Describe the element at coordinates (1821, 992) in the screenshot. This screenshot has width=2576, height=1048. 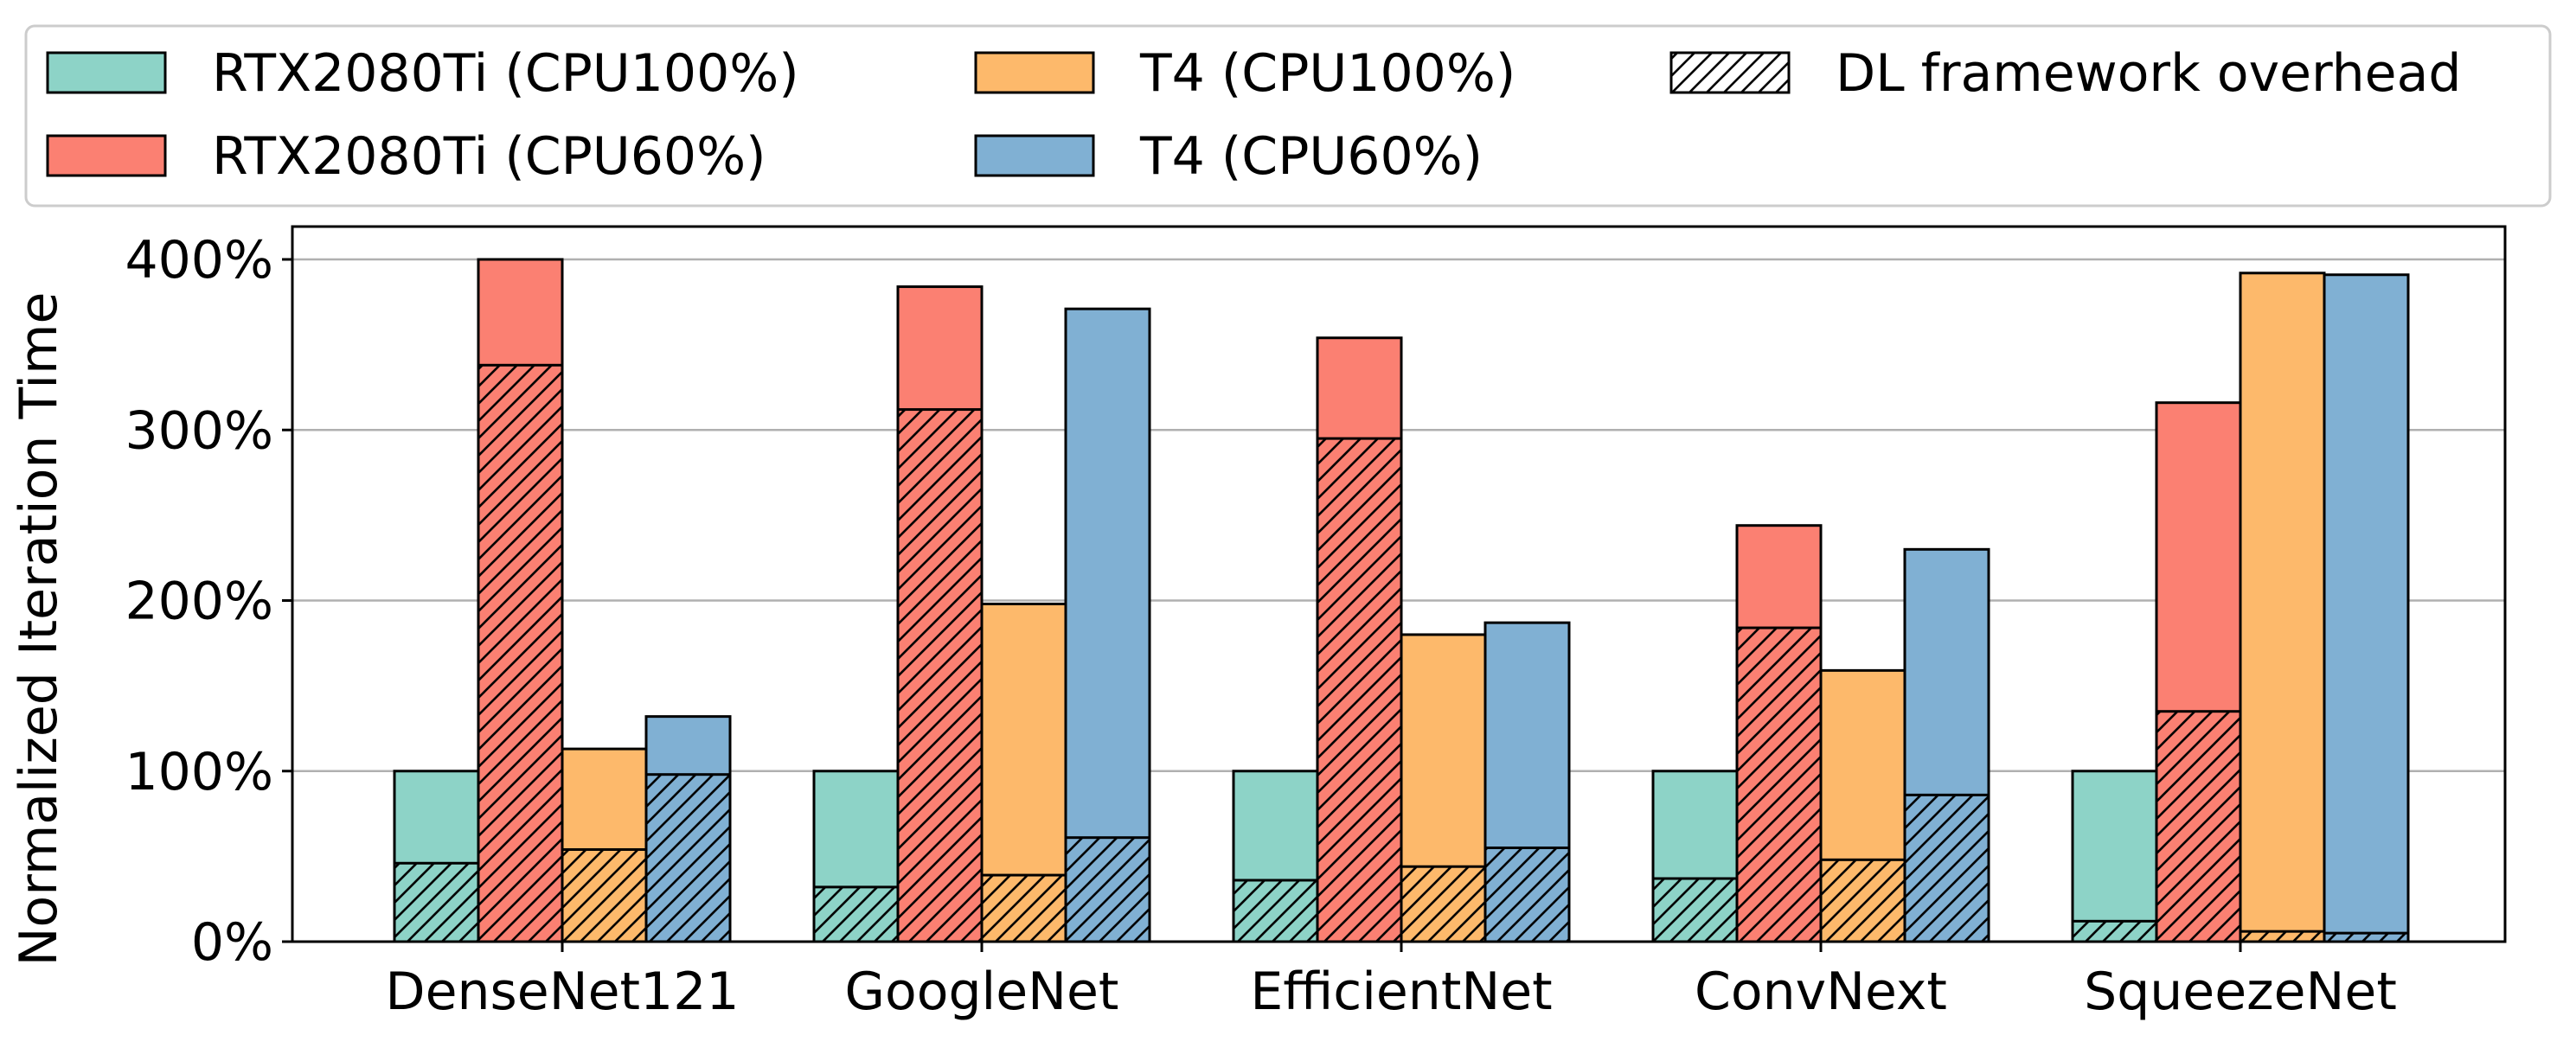
I see `x-tick-label-convnext: ConvNext` at that location.